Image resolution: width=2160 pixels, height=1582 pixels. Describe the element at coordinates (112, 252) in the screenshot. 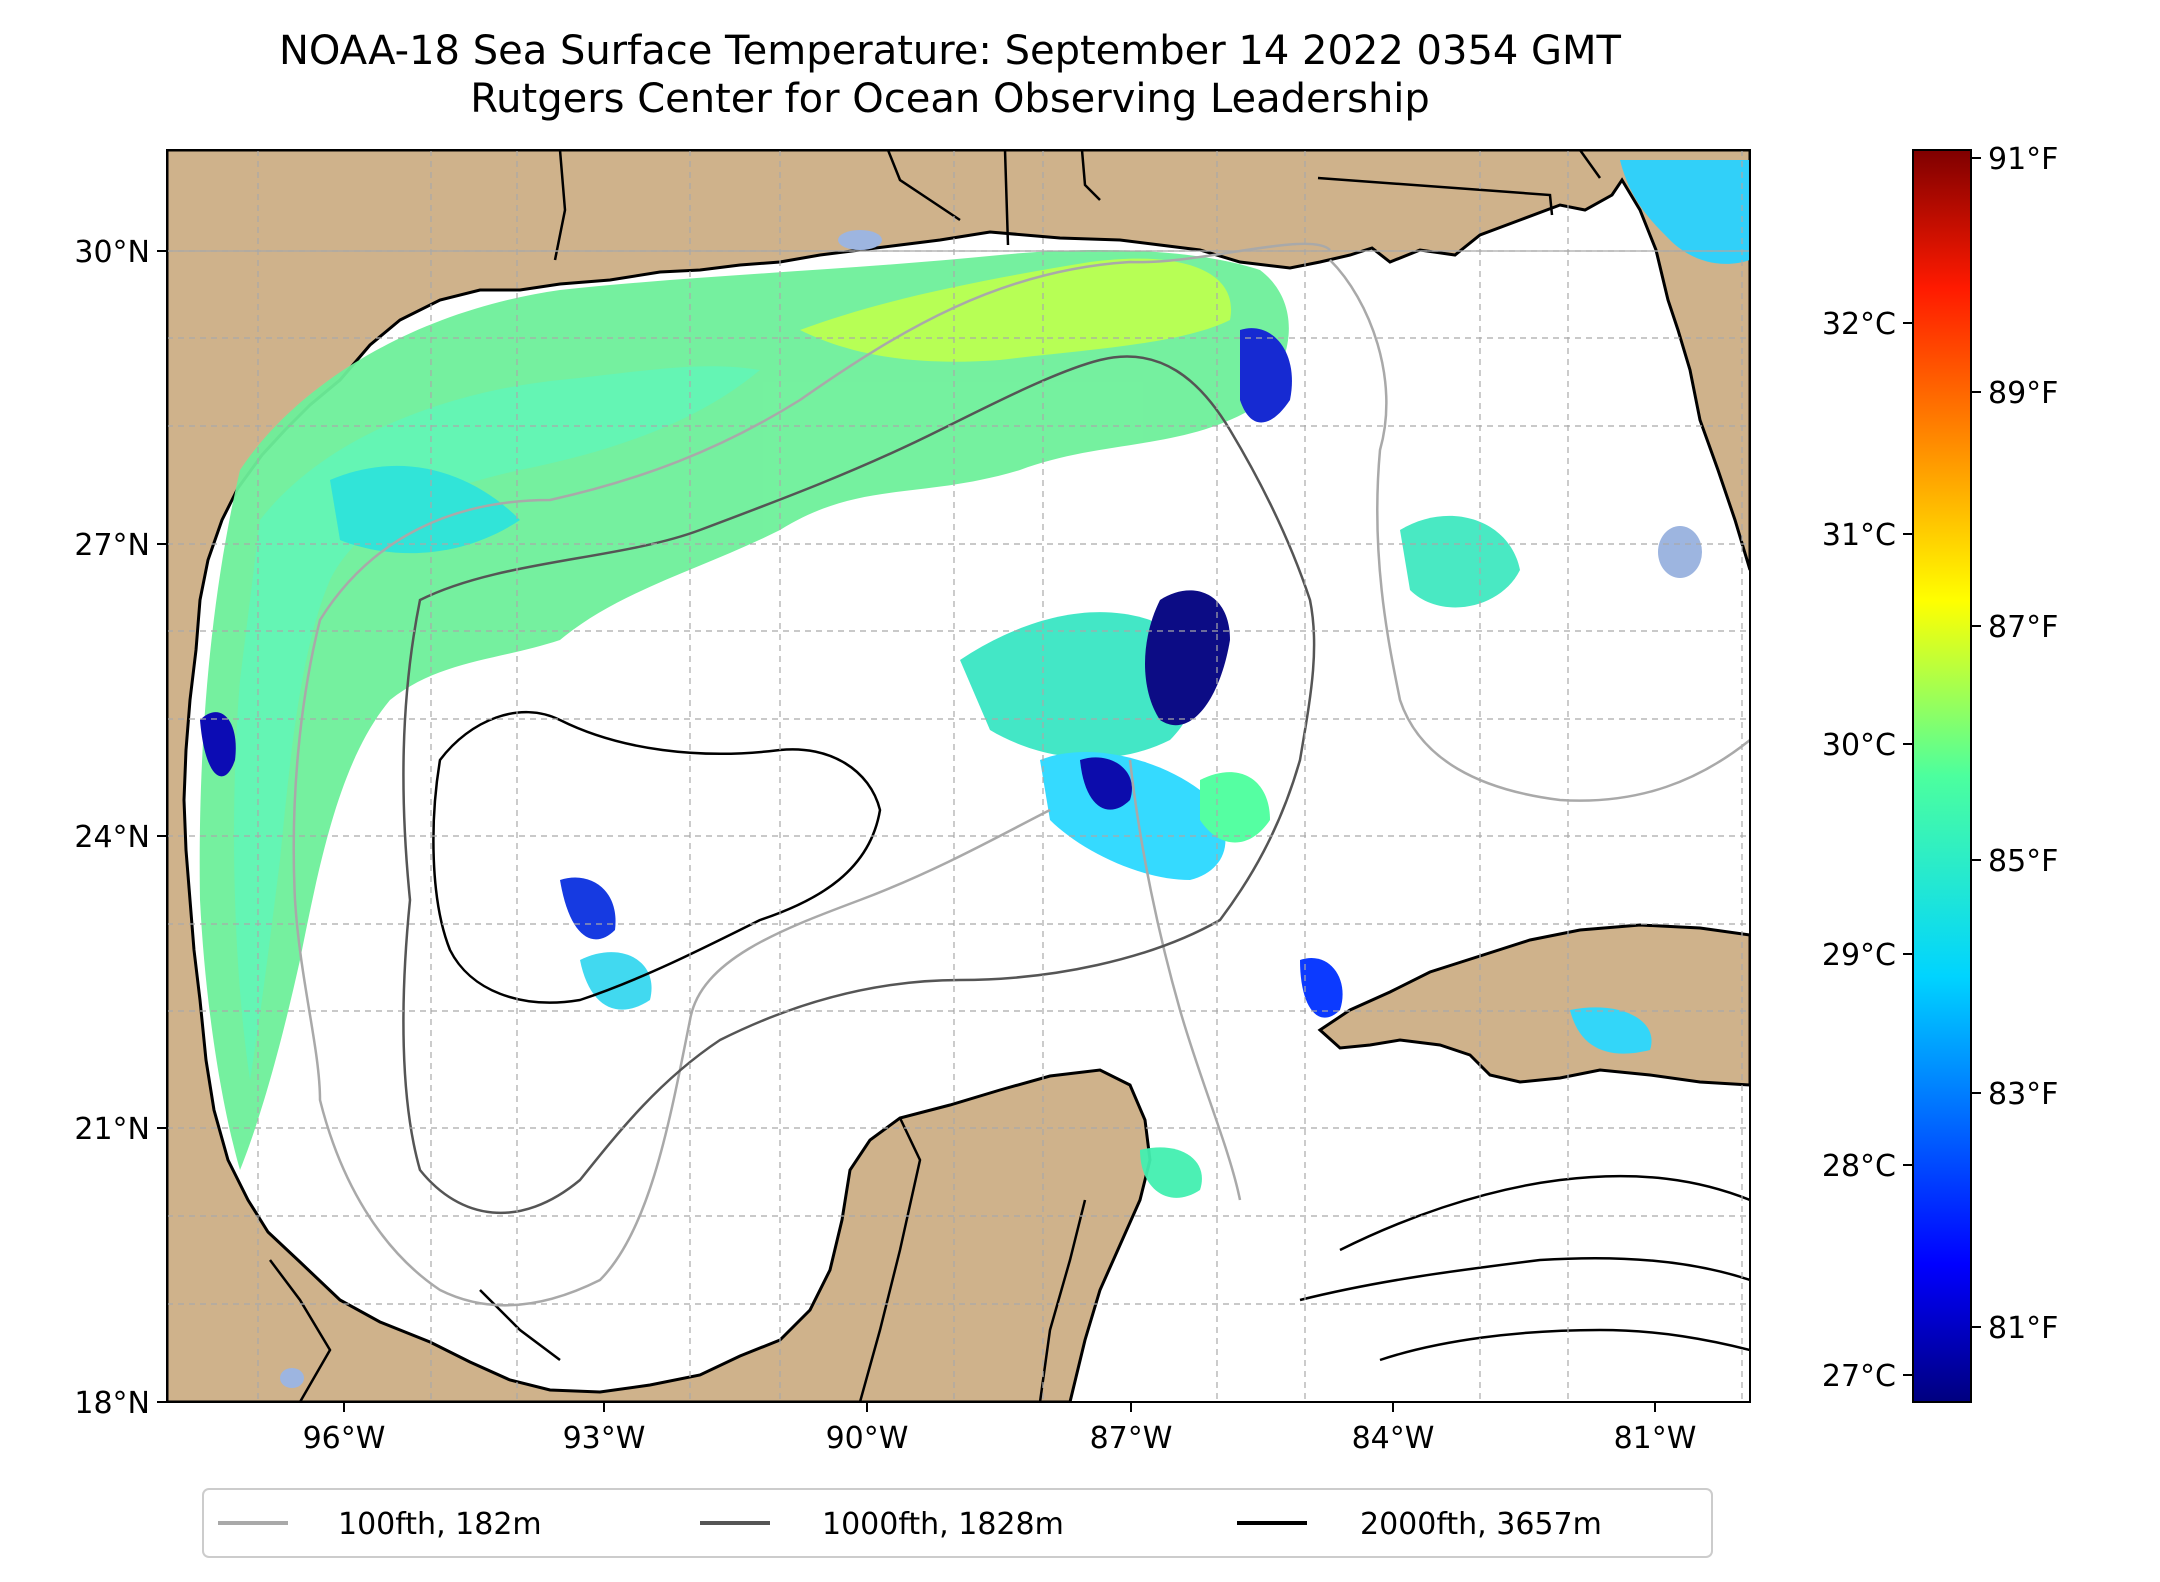

I see `lat-tick-label: 30°N` at that location.